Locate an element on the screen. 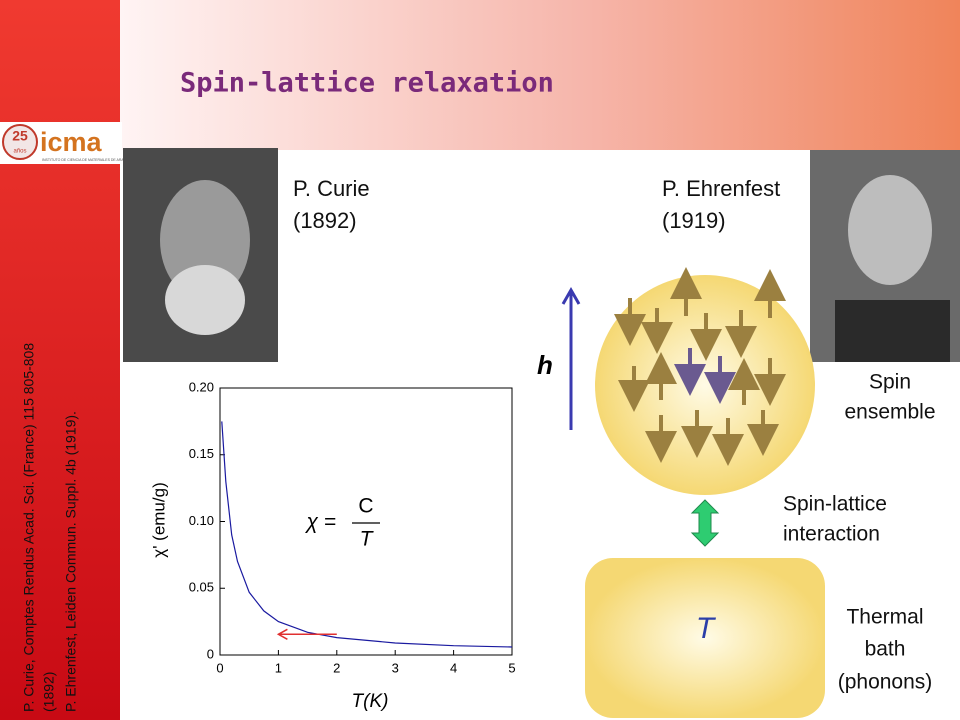  x-tick-label: 1 is located at coordinates (278, 667).